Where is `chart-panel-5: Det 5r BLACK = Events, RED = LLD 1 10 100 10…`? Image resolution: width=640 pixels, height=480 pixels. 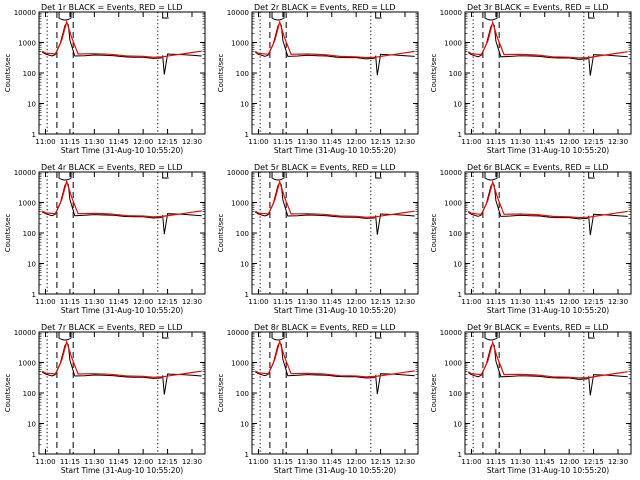
chart-panel-5: Det 5r BLACK = Events, RED = LLD 1 10 100 10… is located at coordinates (318, 239).